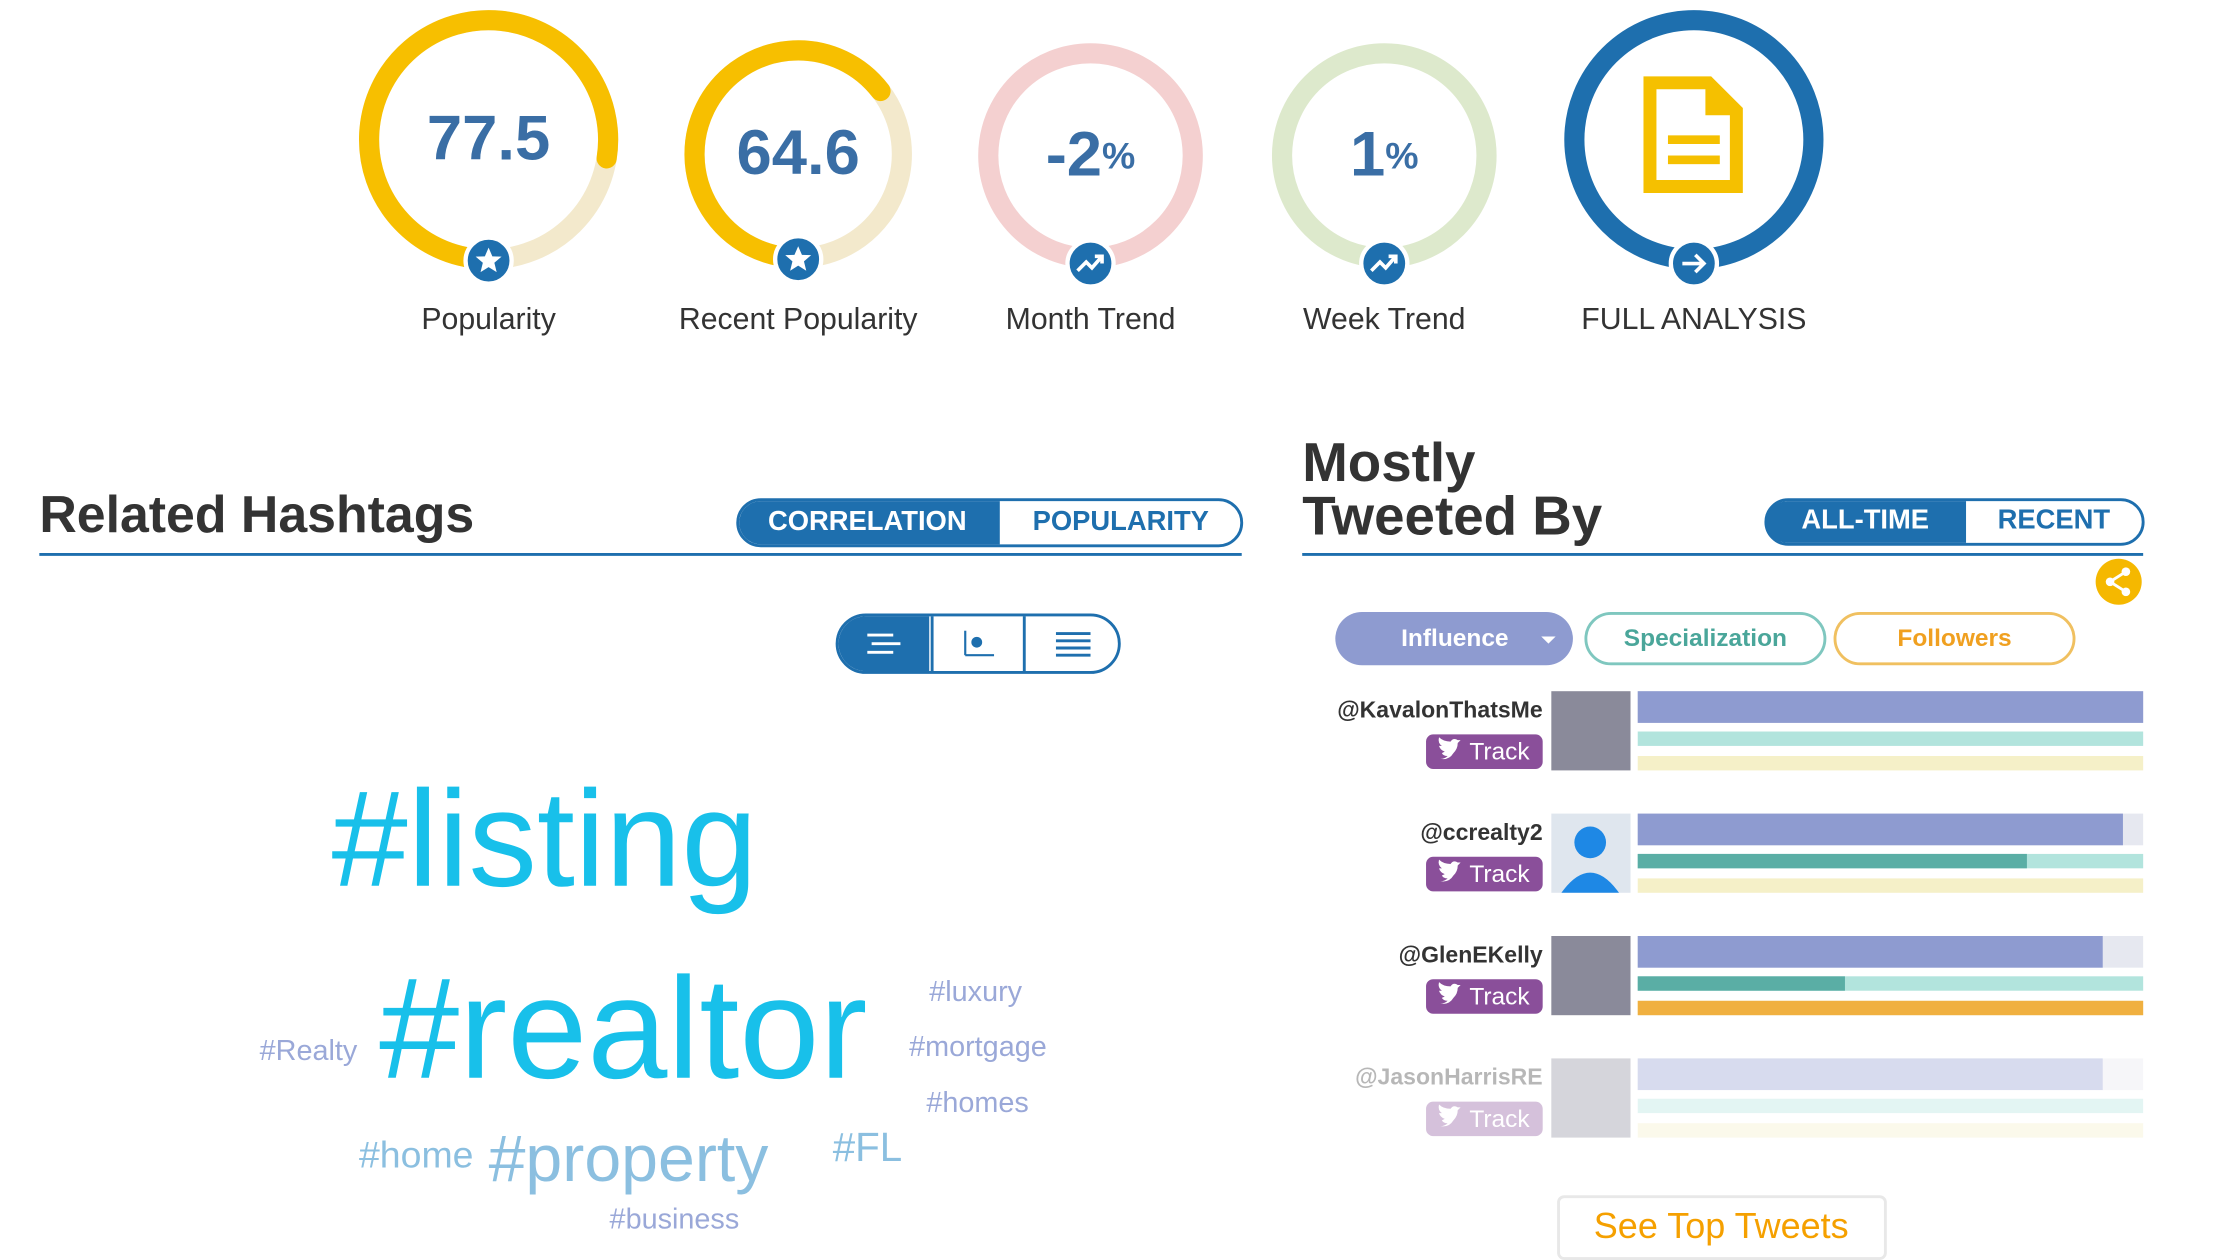 The height and width of the screenshot is (1260, 2230). Describe the element at coordinates (1693, 319) in the screenshot. I see `metric-label: FULL ANALYSIS` at that location.